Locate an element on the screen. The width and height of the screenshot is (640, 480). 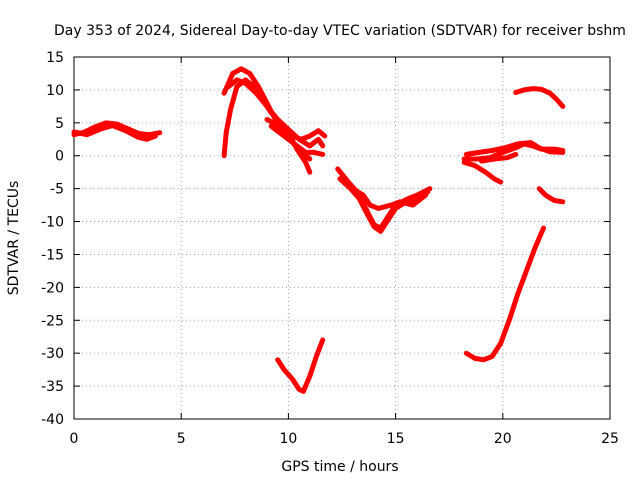
x-tick-label: 0 is located at coordinates (74, 439).